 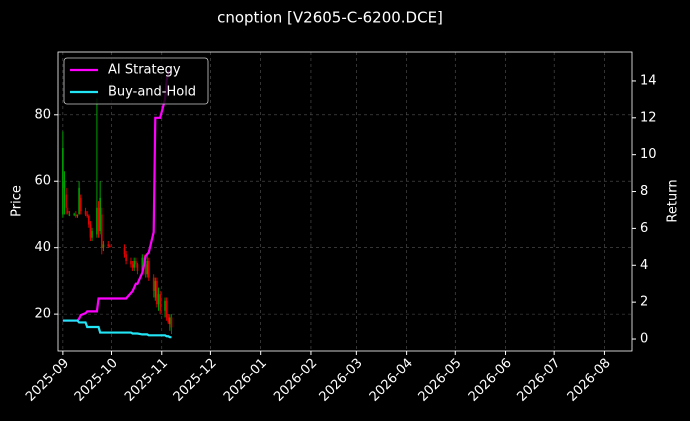 I want to click on y2-axis-label: Return, so click(x=673, y=200).